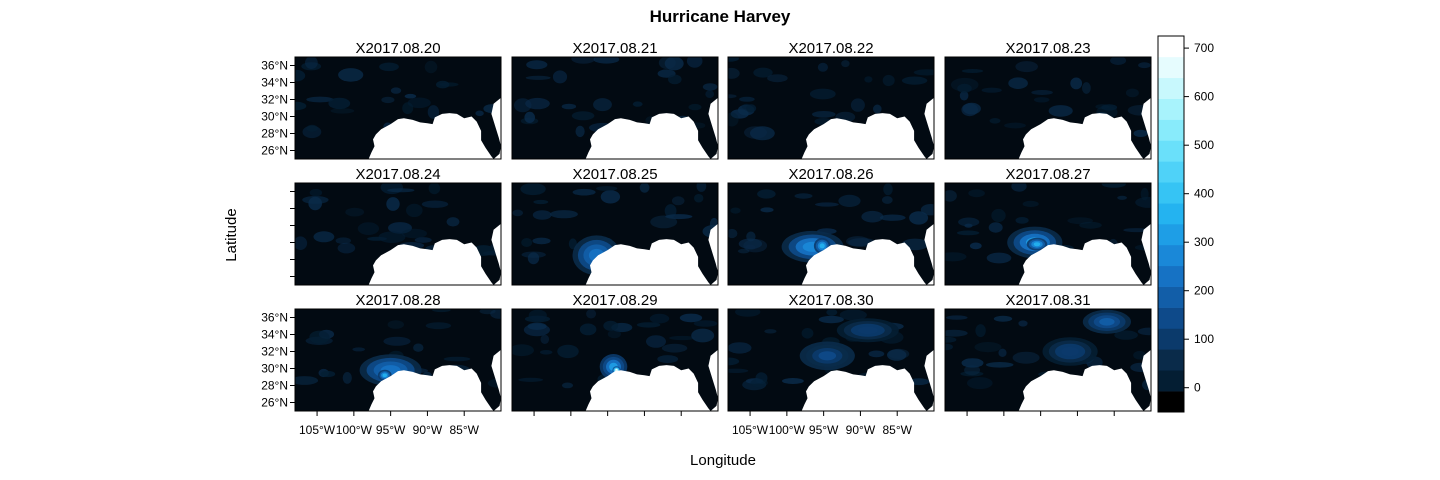 This screenshot has width=1440, height=480. I want to click on map-panel: X2017.08.21, so click(615, 100).